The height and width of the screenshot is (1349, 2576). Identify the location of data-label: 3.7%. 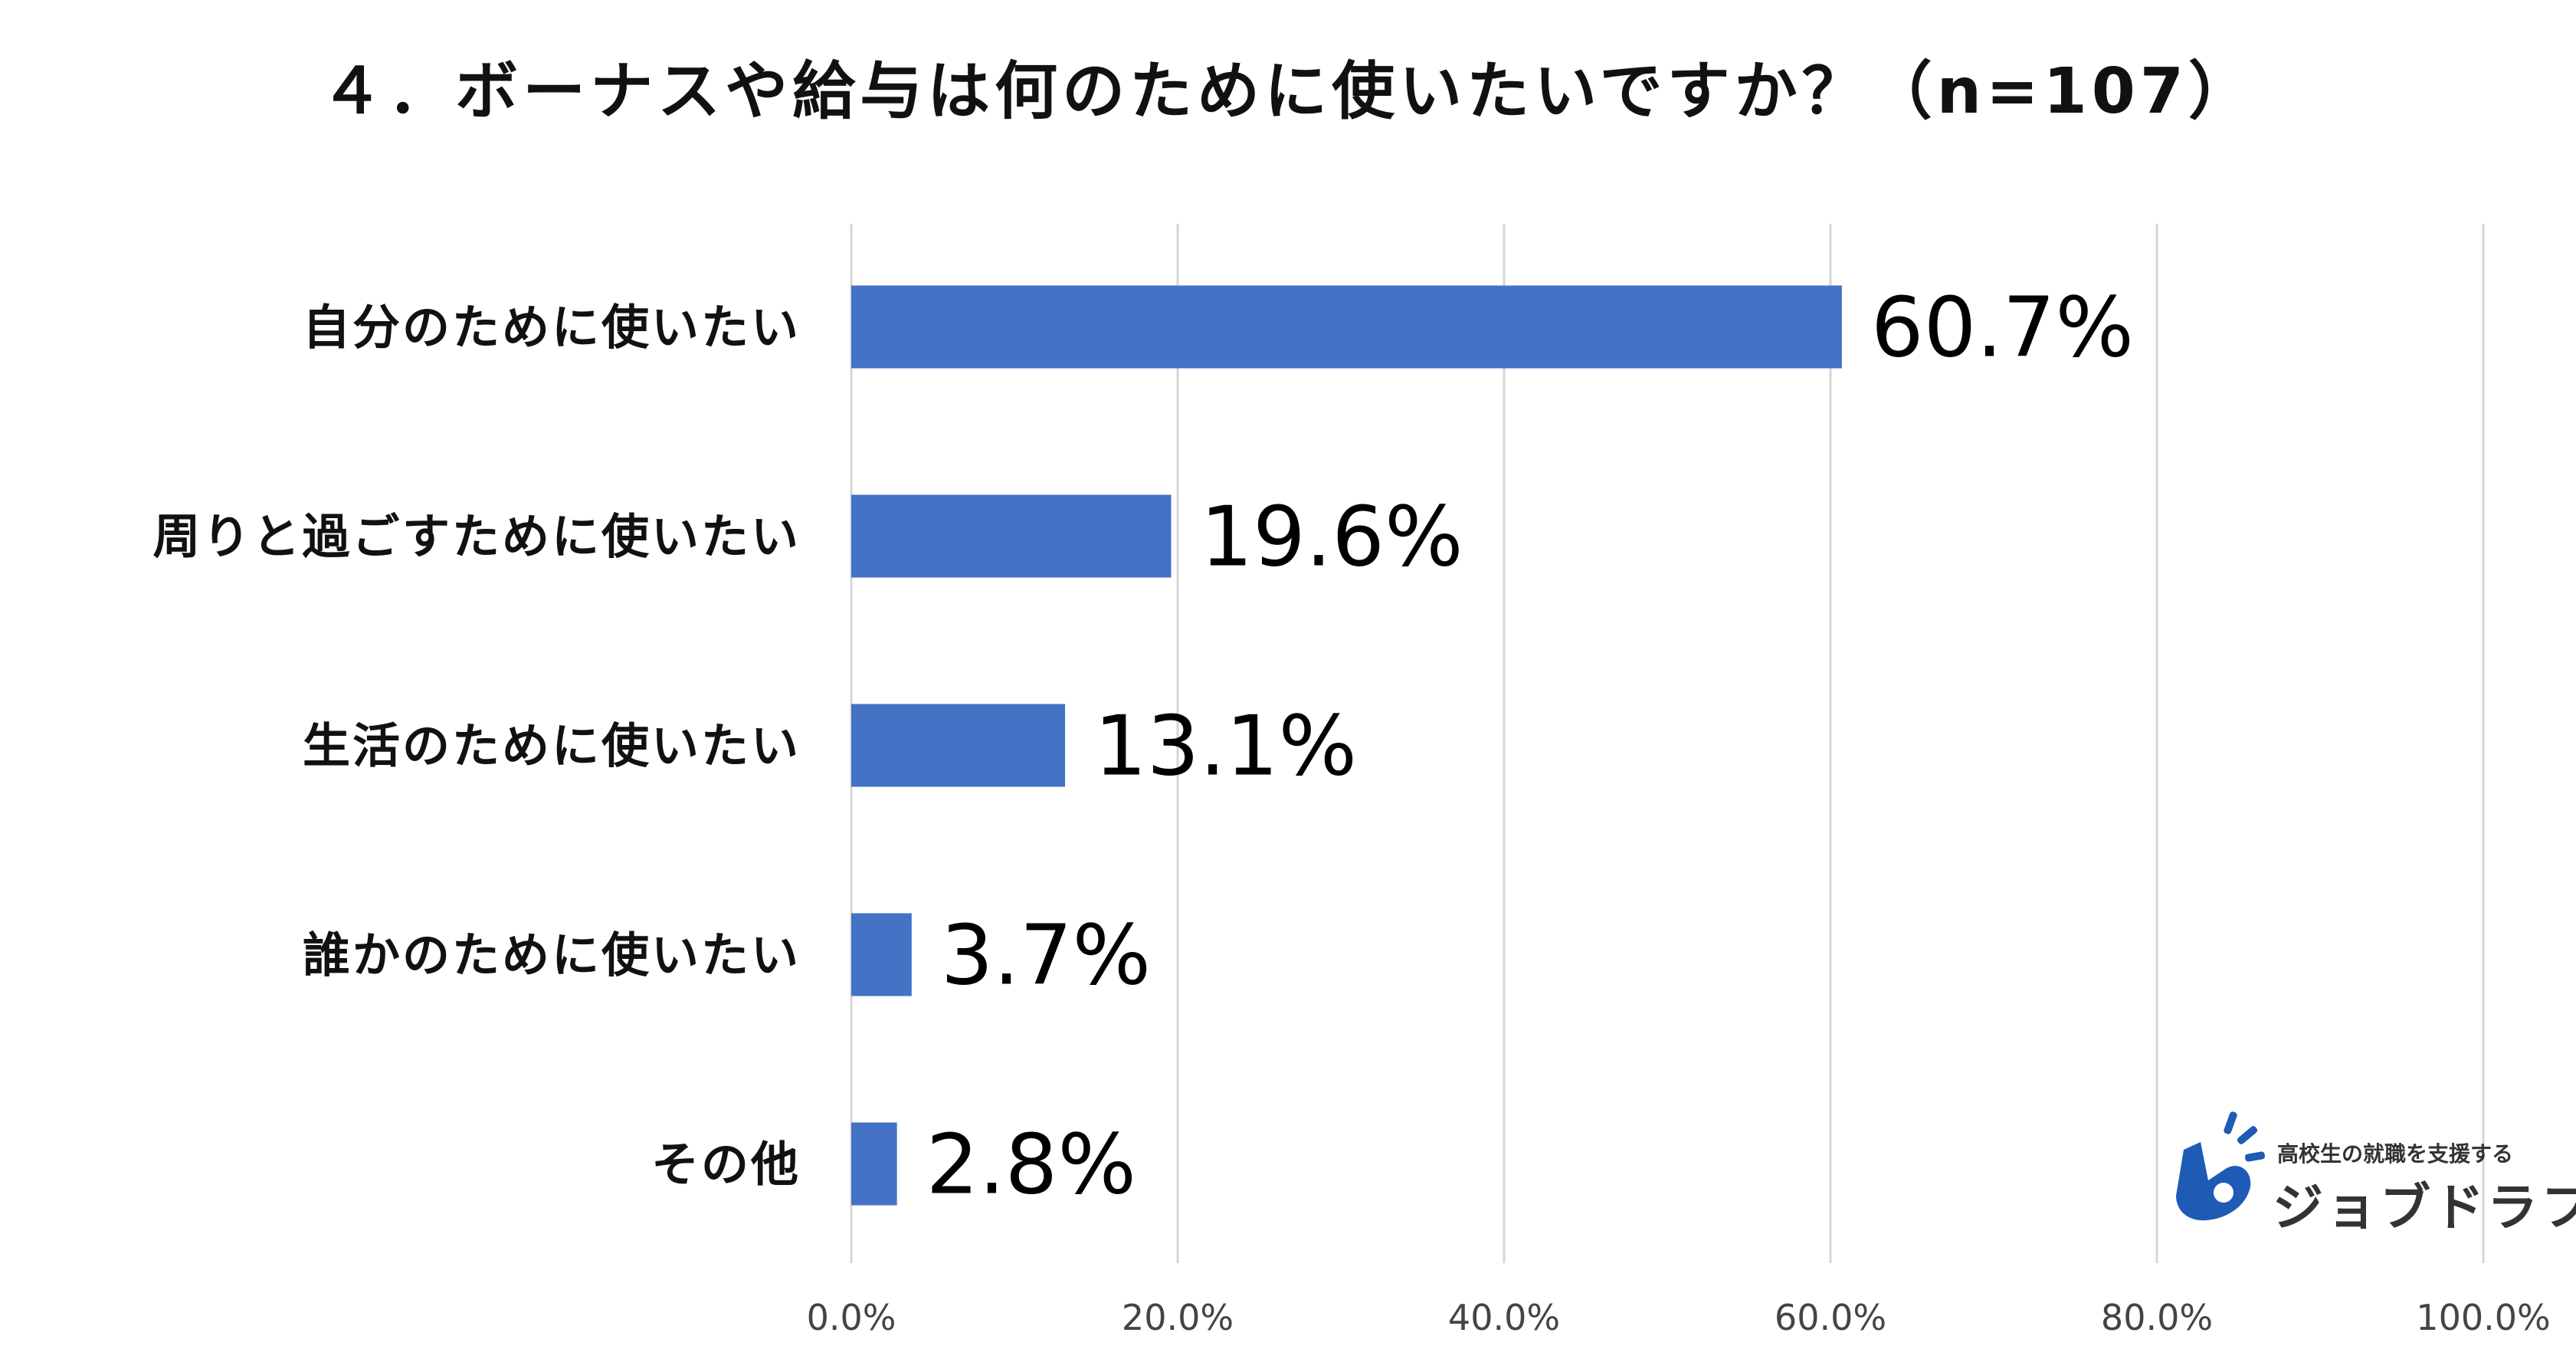
(1046, 956).